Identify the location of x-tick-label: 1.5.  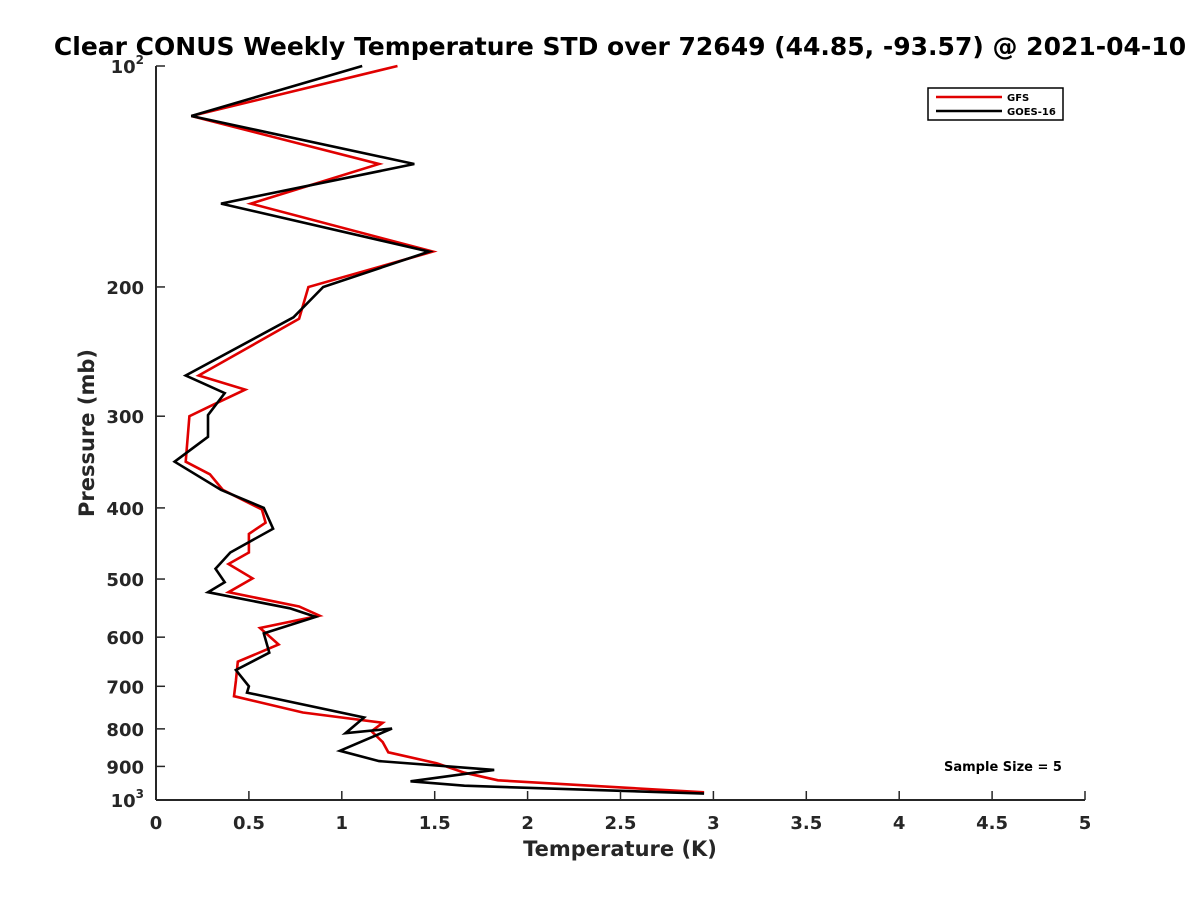
(435, 823).